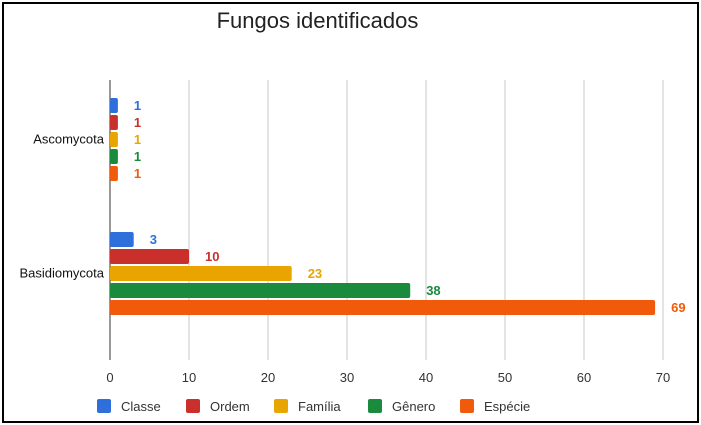 This screenshot has height=425, width=701. I want to click on data-label-ascomycota-4: 1, so click(137, 173).